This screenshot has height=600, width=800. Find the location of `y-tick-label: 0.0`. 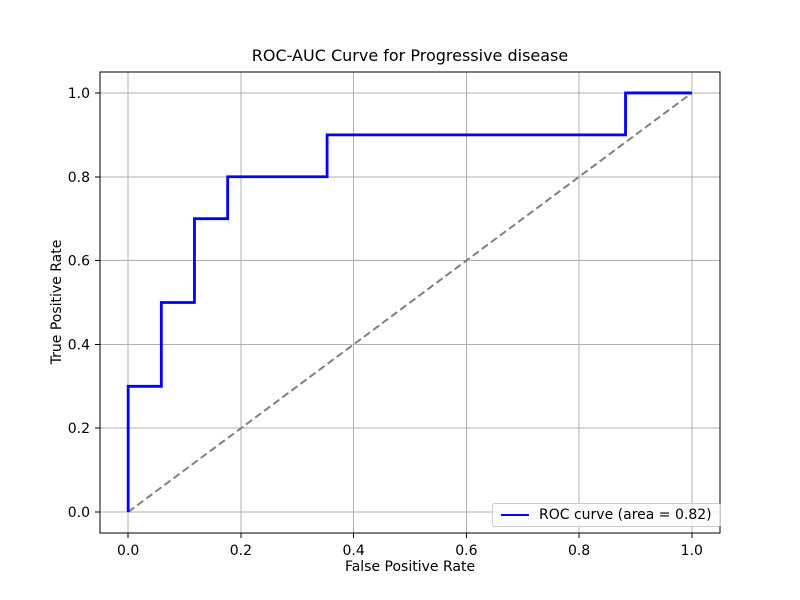

y-tick-label: 0.0 is located at coordinates (79, 513).